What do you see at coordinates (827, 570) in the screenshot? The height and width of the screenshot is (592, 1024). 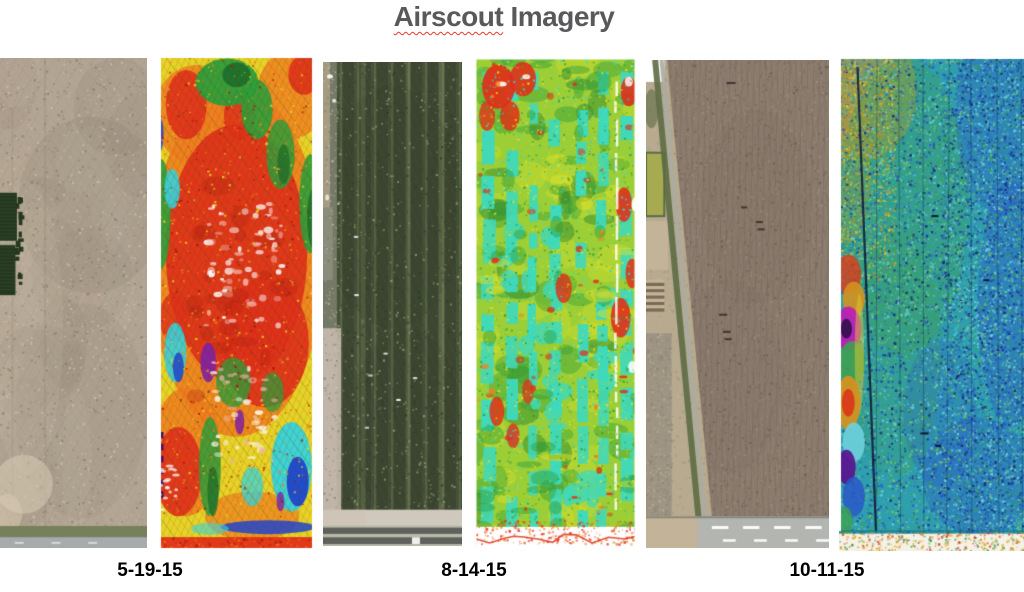 I see `date-label-10-11-15: 10-11-15` at bounding box center [827, 570].